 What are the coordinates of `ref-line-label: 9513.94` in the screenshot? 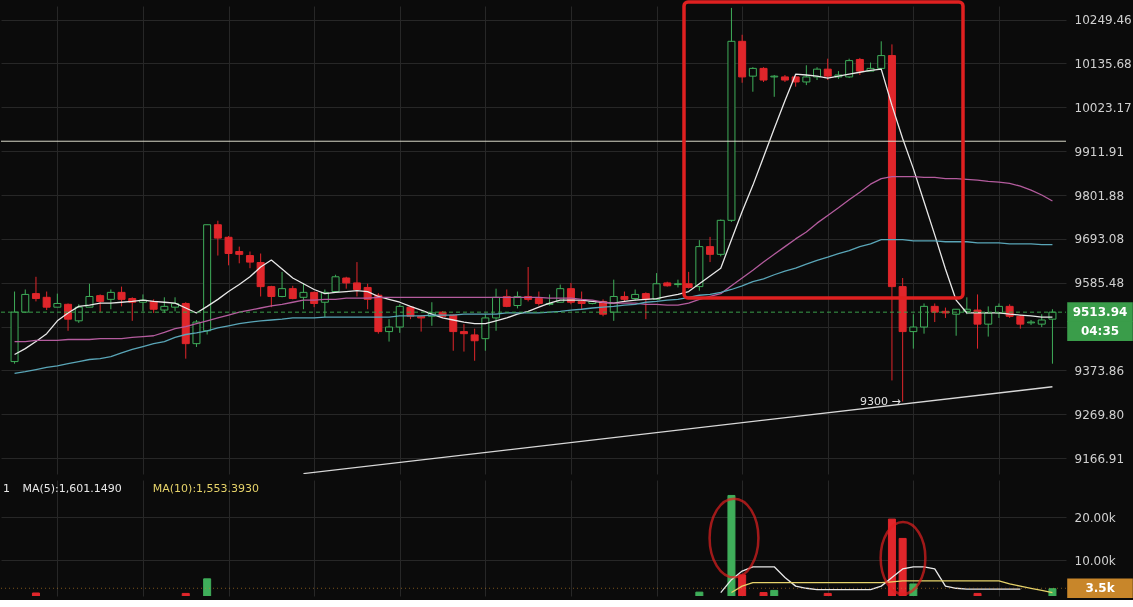 It's located at (1100, 312).